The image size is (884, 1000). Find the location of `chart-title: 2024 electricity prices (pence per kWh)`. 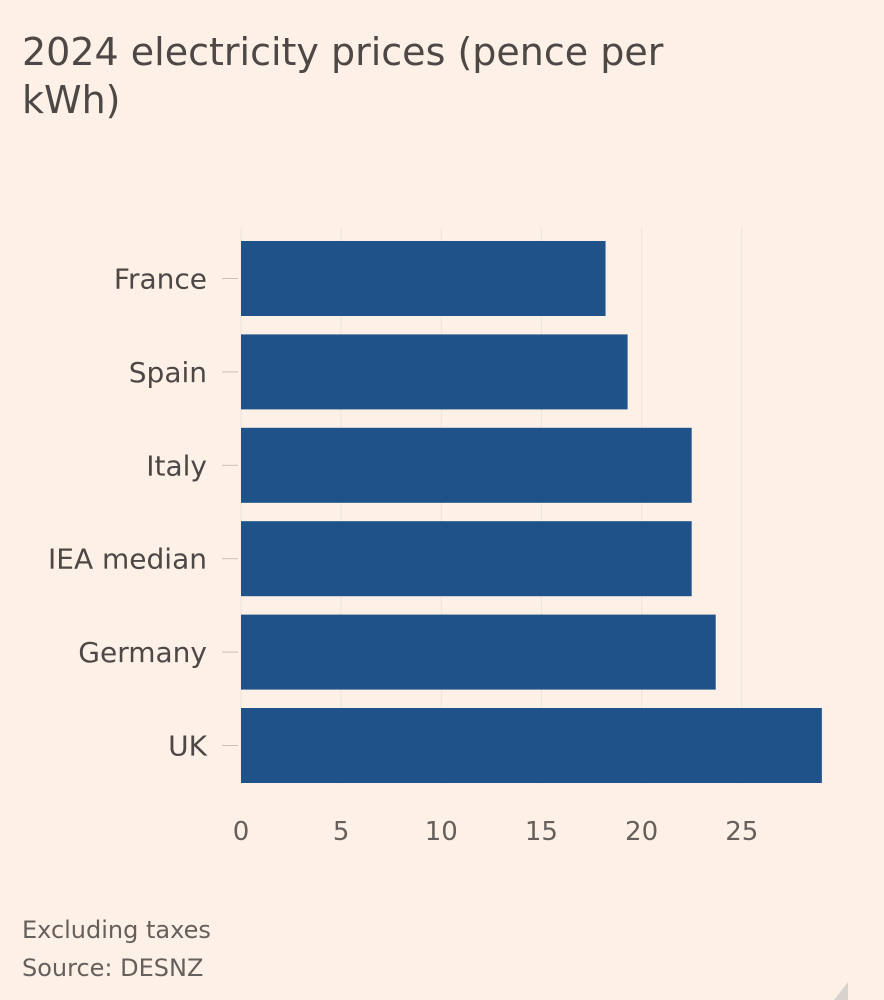

chart-title: 2024 electricity prices (pence per kWh) is located at coordinates (343, 76).